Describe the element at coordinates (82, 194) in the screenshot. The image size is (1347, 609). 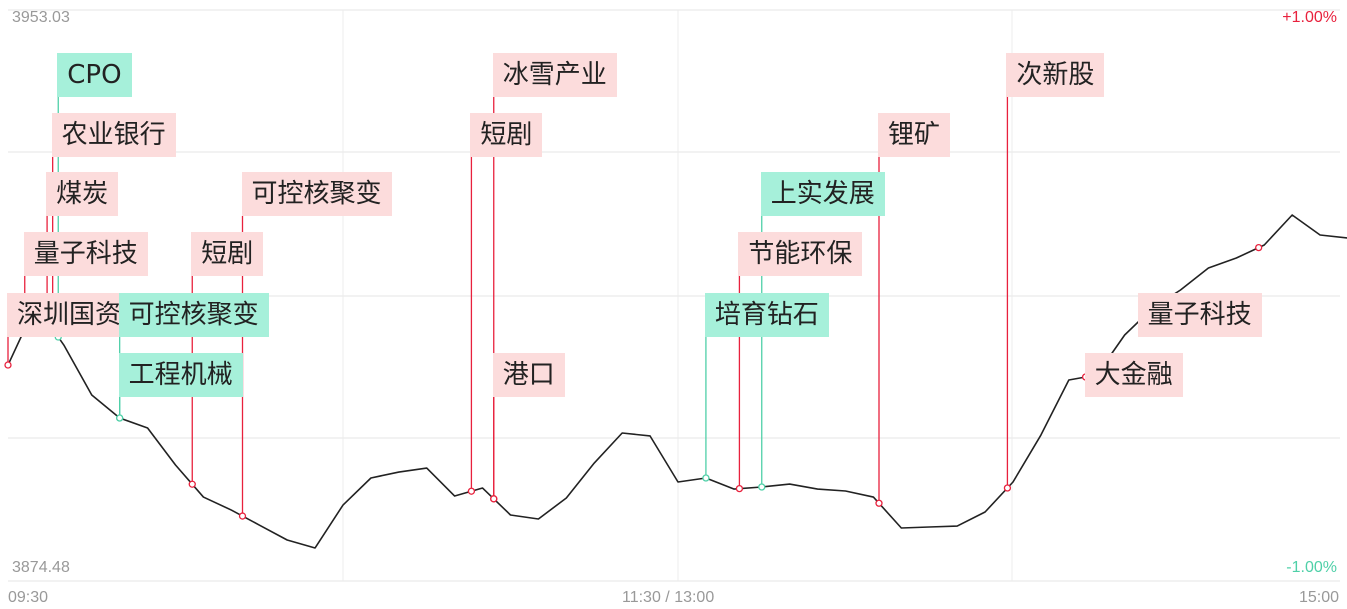
I see `annotation-label: 煤炭` at that location.